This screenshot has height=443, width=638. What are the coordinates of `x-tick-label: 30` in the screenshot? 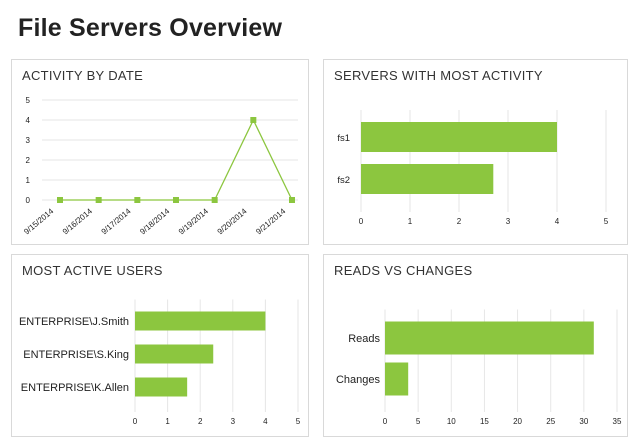 It's located at (583, 421).